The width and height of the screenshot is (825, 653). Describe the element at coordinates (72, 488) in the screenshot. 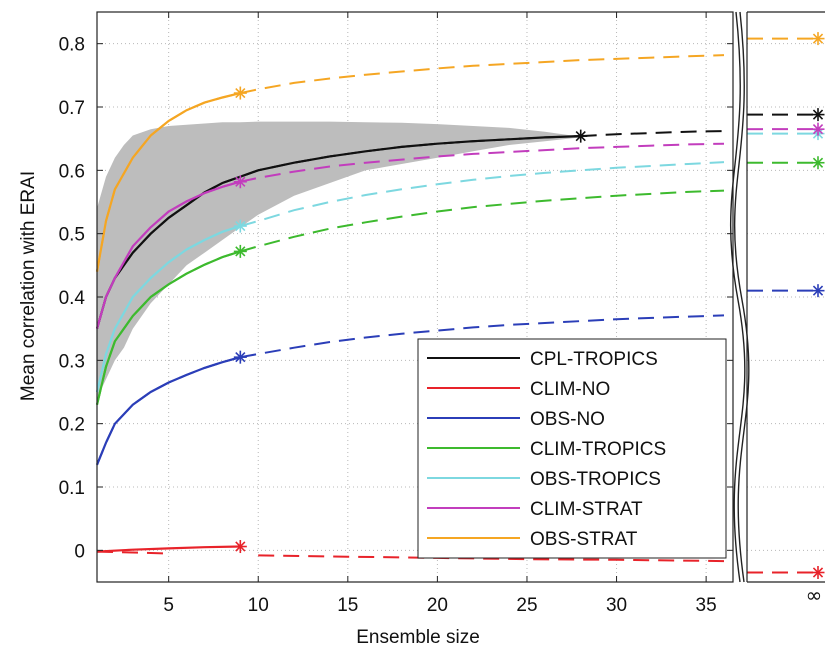

I see `y-tick-label: 0.1` at that location.